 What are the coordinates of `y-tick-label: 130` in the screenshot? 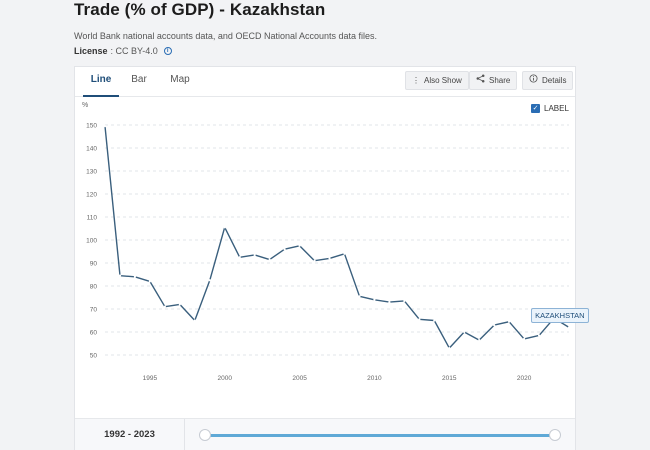 It's located at (91, 172).